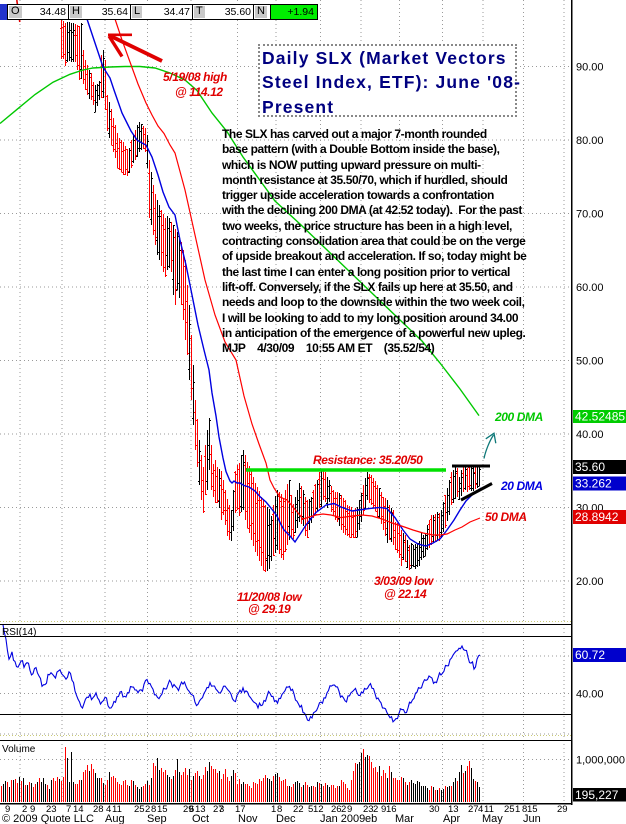  I want to click on svg-text: 1,000,000, so click(600, 761).